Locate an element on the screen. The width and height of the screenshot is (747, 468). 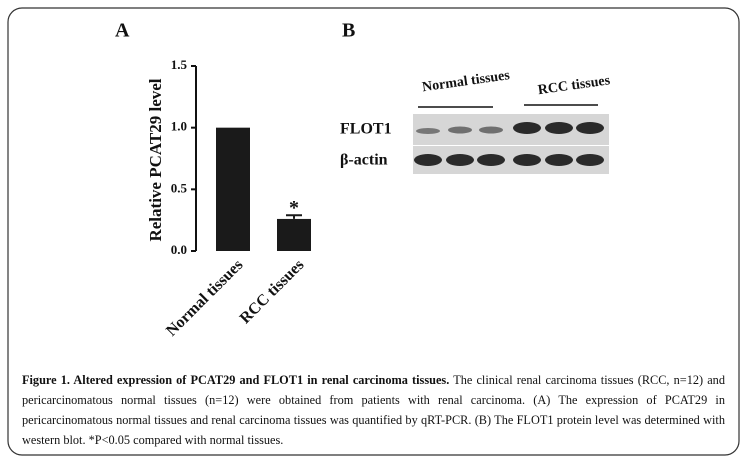
blot-group-label: RCC tissues is located at coordinates (574, 85).